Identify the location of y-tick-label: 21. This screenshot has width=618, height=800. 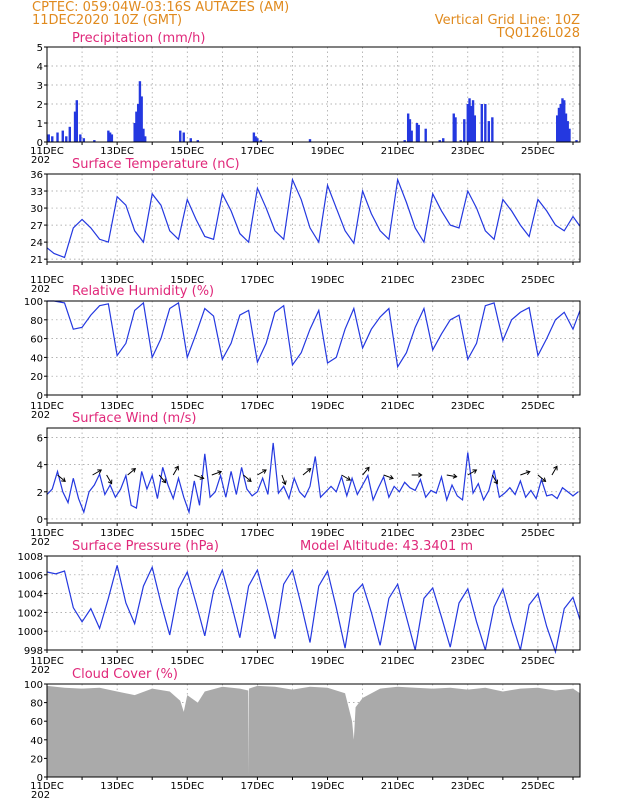
(36, 260).